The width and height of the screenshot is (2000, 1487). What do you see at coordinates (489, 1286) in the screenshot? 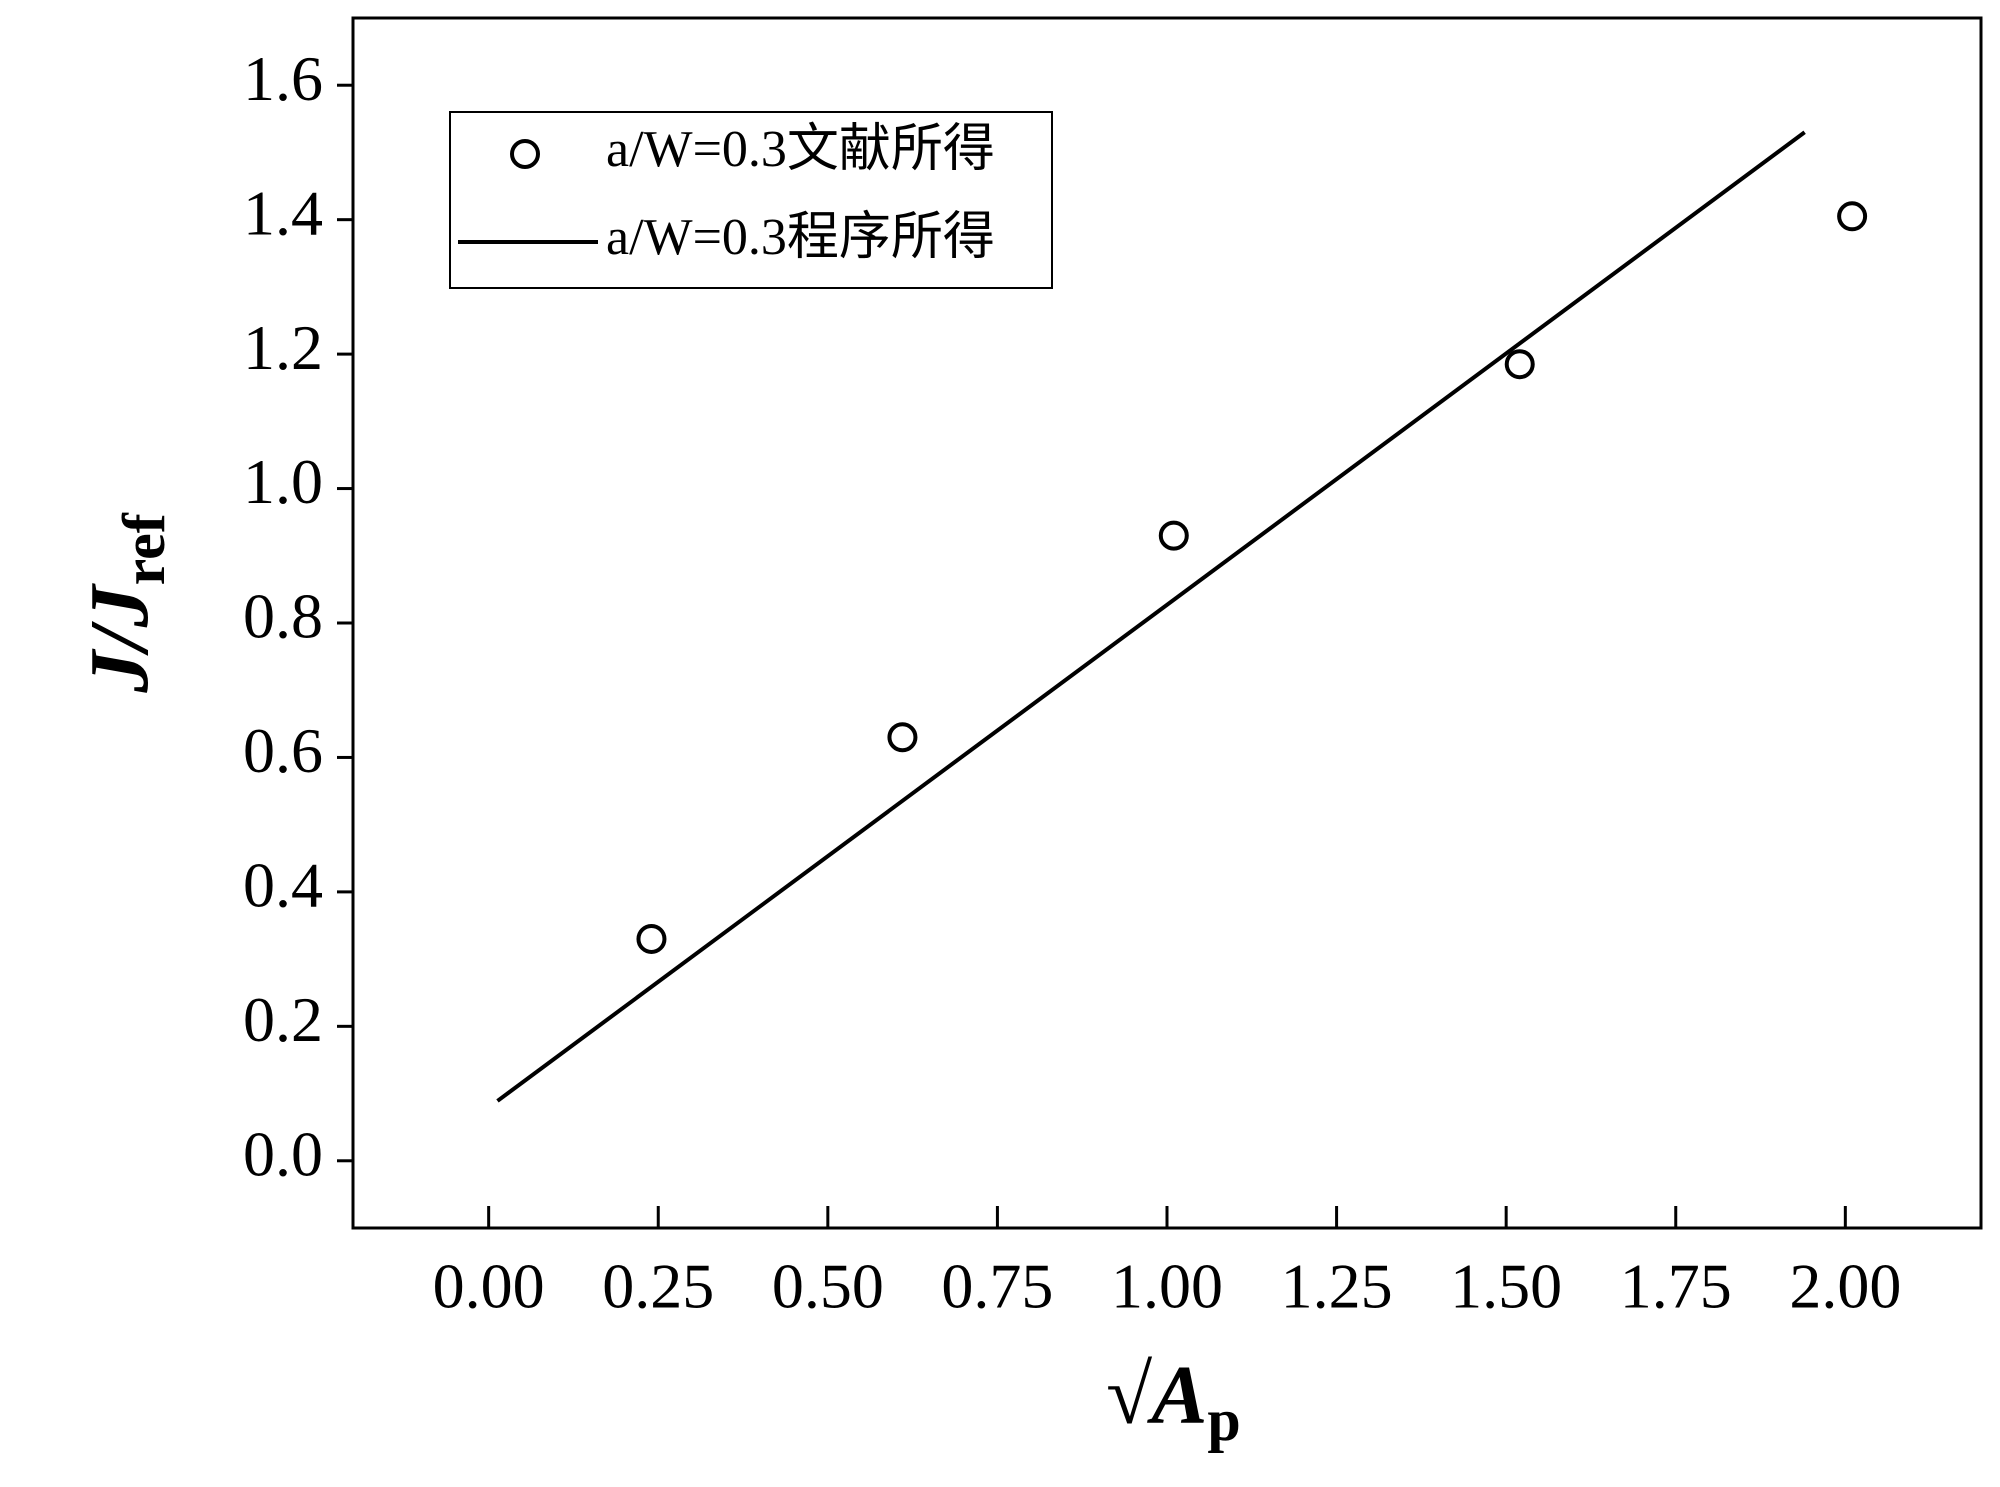
I see `x-tick-label: 0.00` at bounding box center [489, 1286].